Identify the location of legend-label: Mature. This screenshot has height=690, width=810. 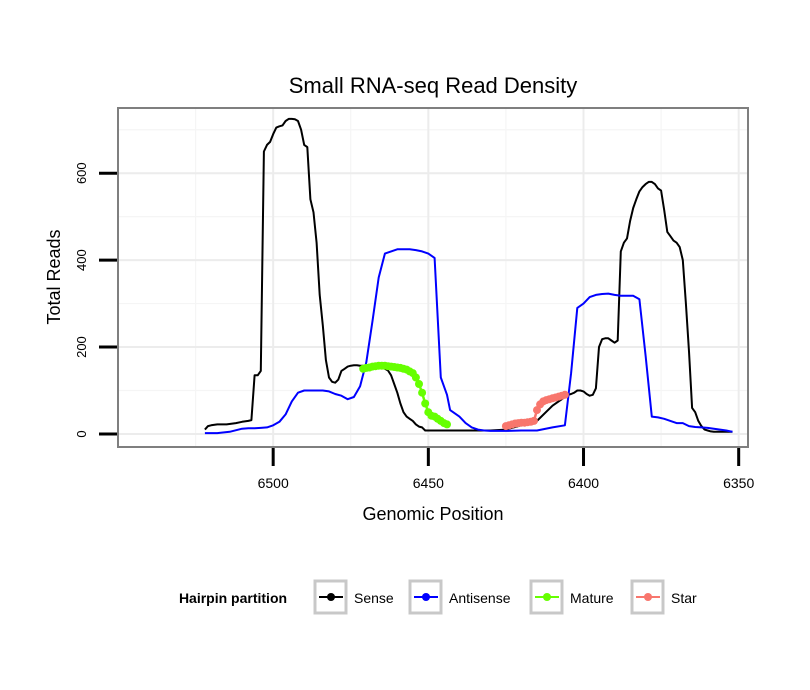
(592, 598).